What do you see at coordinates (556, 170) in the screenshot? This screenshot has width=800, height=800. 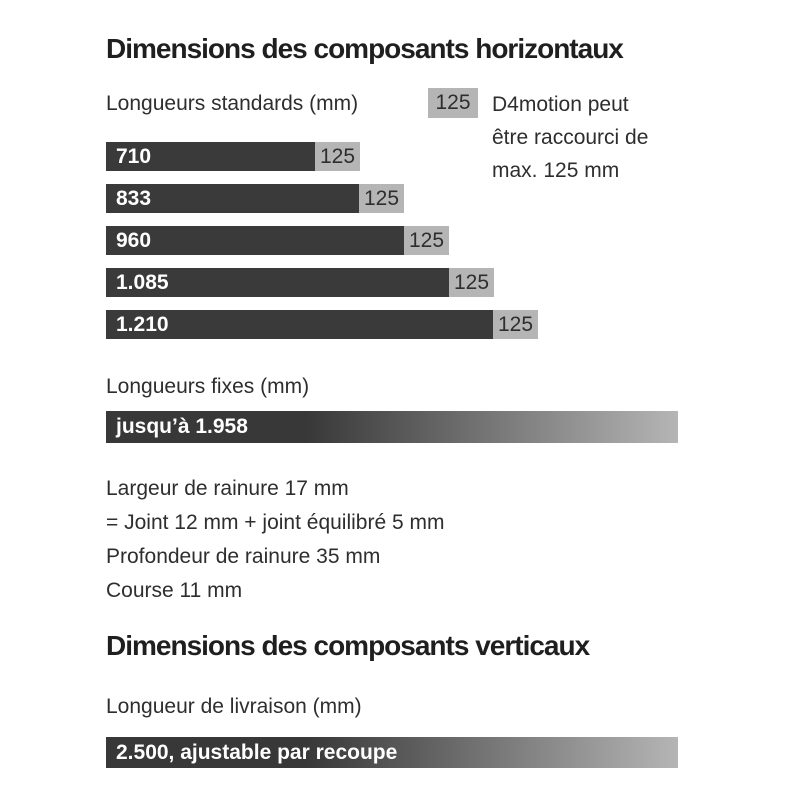 I see `legend-line: max. 125 mm` at bounding box center [556, 170].